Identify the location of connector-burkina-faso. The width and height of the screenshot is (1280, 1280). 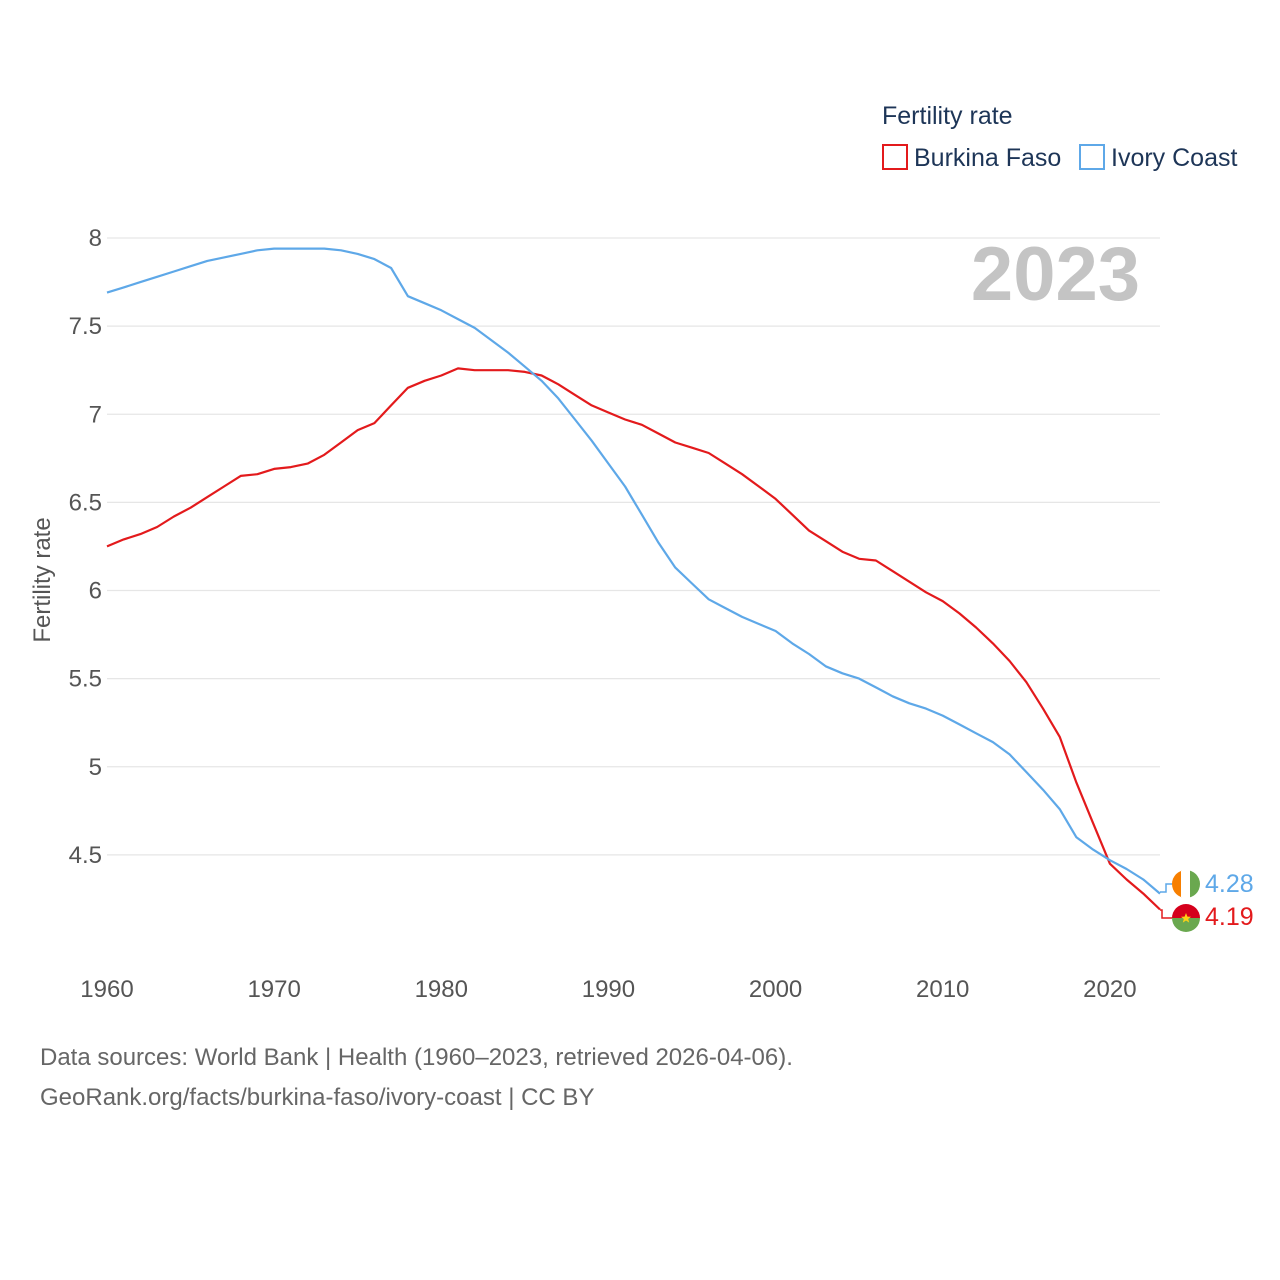
(1166, 914).